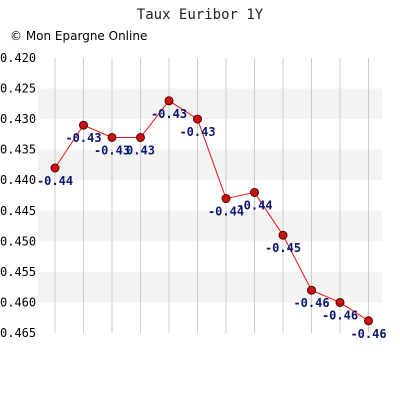  What do you see at coordinates (78, 36) in the screenshot?
I see `copyright-notice: © Mon Epargne Online` at bounding box center [78, 36].